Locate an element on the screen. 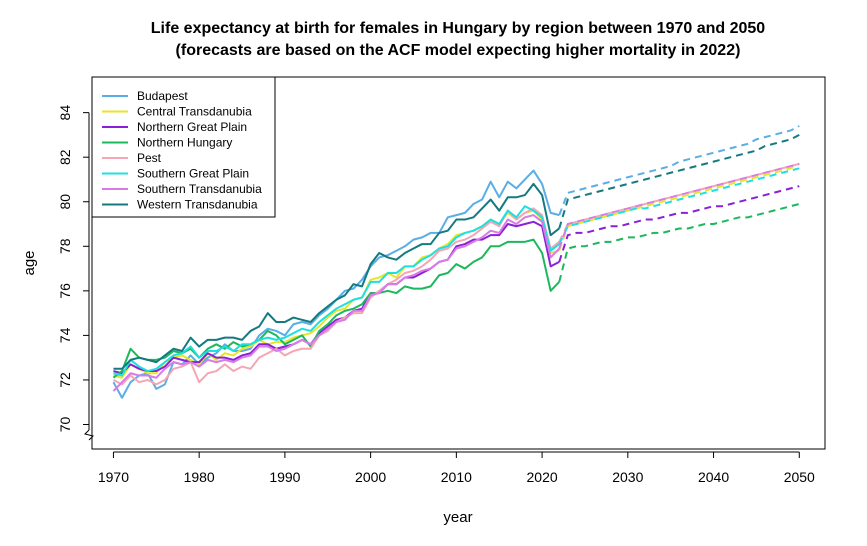 Image resolution: width=867 pixels, height=546 pixels. legend-label-1: Central Transdanubia is located at coordinates (194, 112).